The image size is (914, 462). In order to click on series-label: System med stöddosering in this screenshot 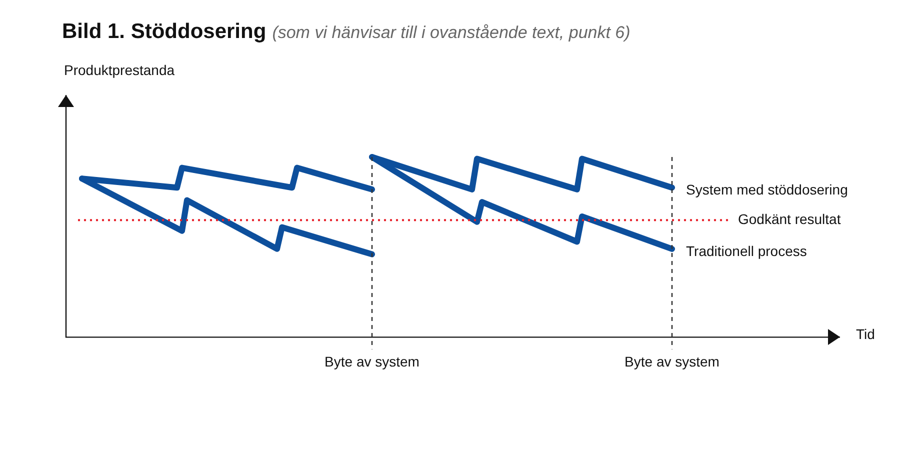, I will do `click(767, 189)`.